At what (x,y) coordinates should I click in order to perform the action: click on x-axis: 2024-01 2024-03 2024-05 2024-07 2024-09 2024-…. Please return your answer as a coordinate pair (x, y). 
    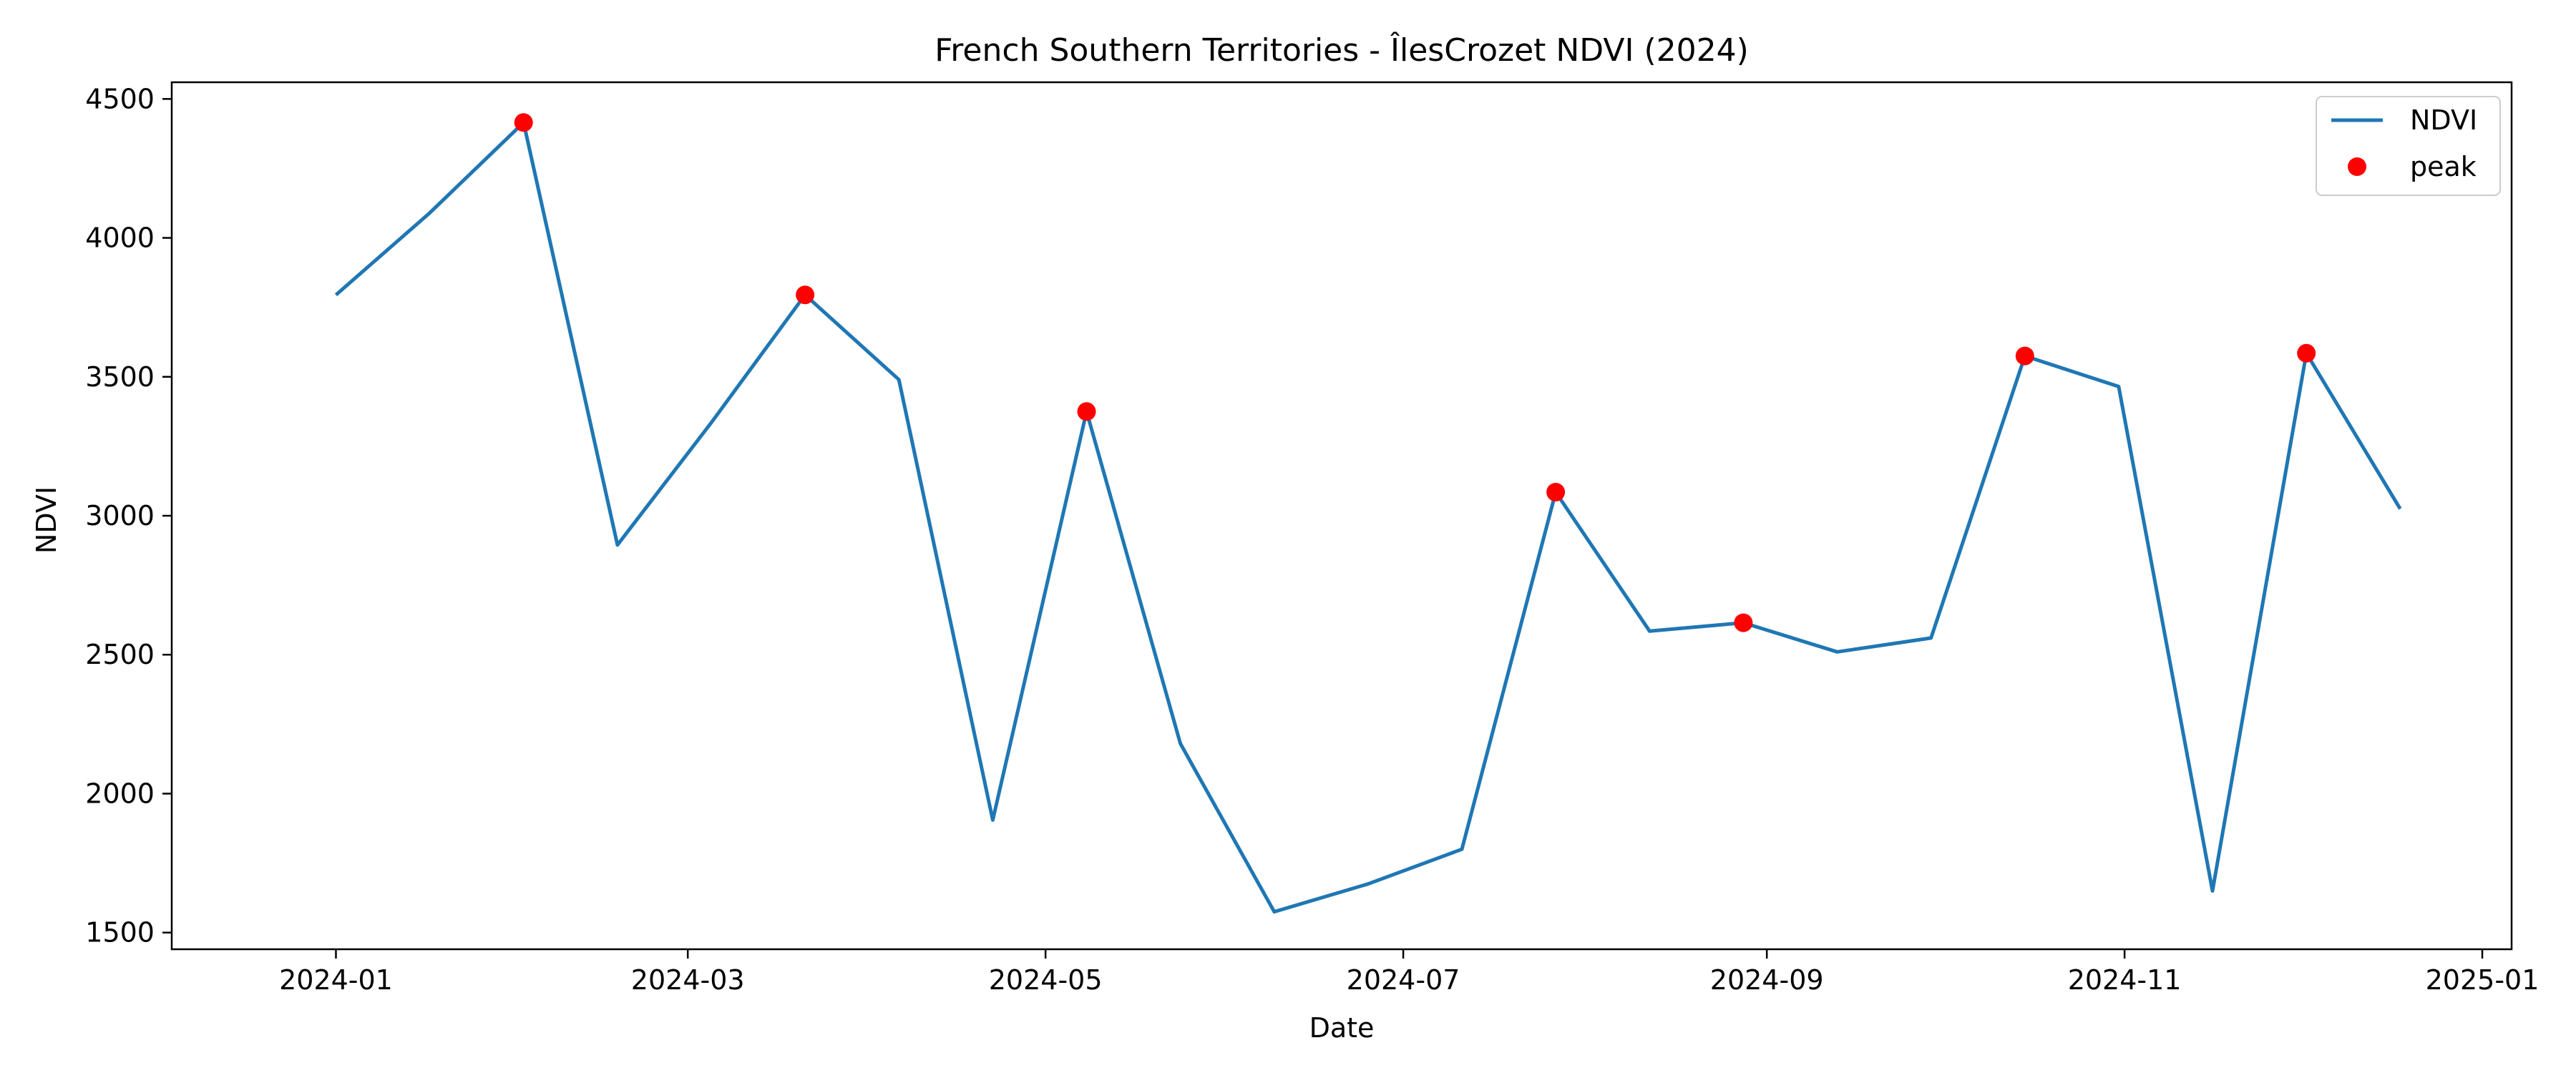
    Looking at the image, I should click on (1409, 972).